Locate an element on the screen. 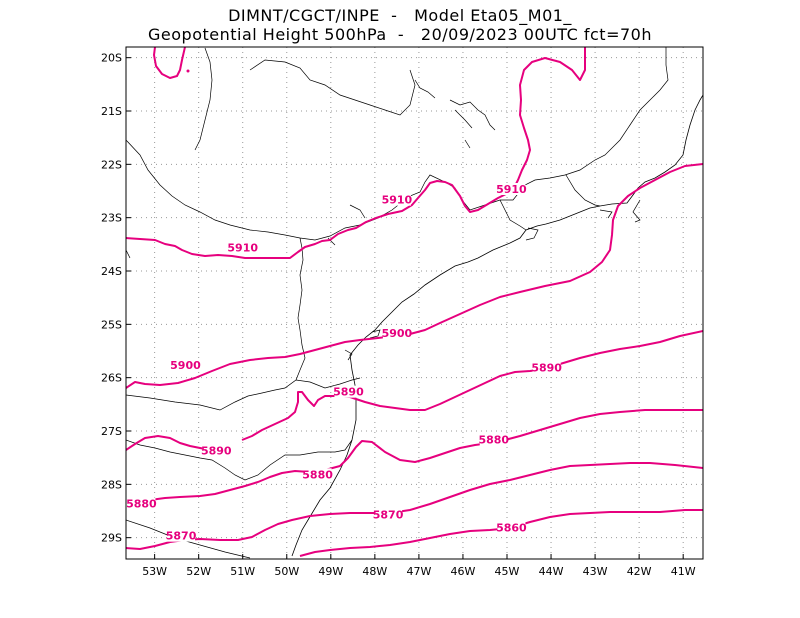 The height and width of the screenshot is (618, 800). x-tick-label: 52W is located at coordinates (198, 571).